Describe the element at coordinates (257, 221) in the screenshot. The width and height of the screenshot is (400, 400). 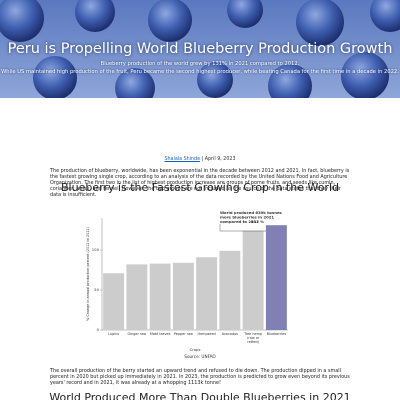
I see `data-label: 131 %` at that location.